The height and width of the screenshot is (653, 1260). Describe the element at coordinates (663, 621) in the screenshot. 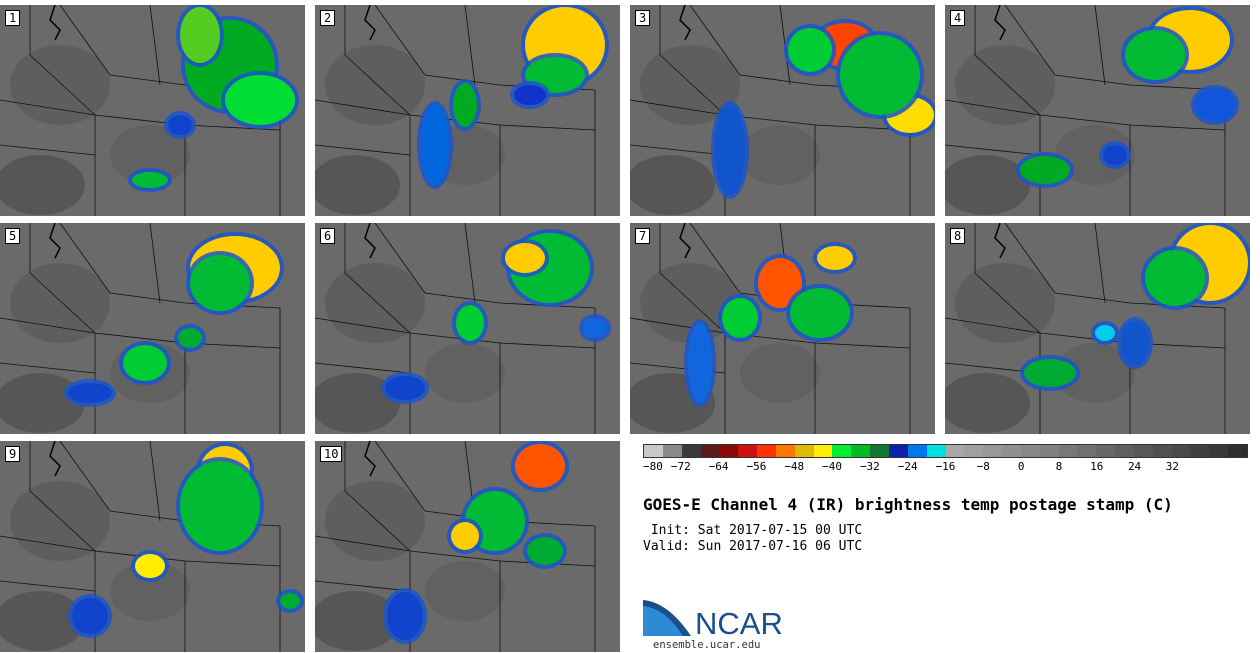

I see `ncar-logo-swoosh-accent` at that location.